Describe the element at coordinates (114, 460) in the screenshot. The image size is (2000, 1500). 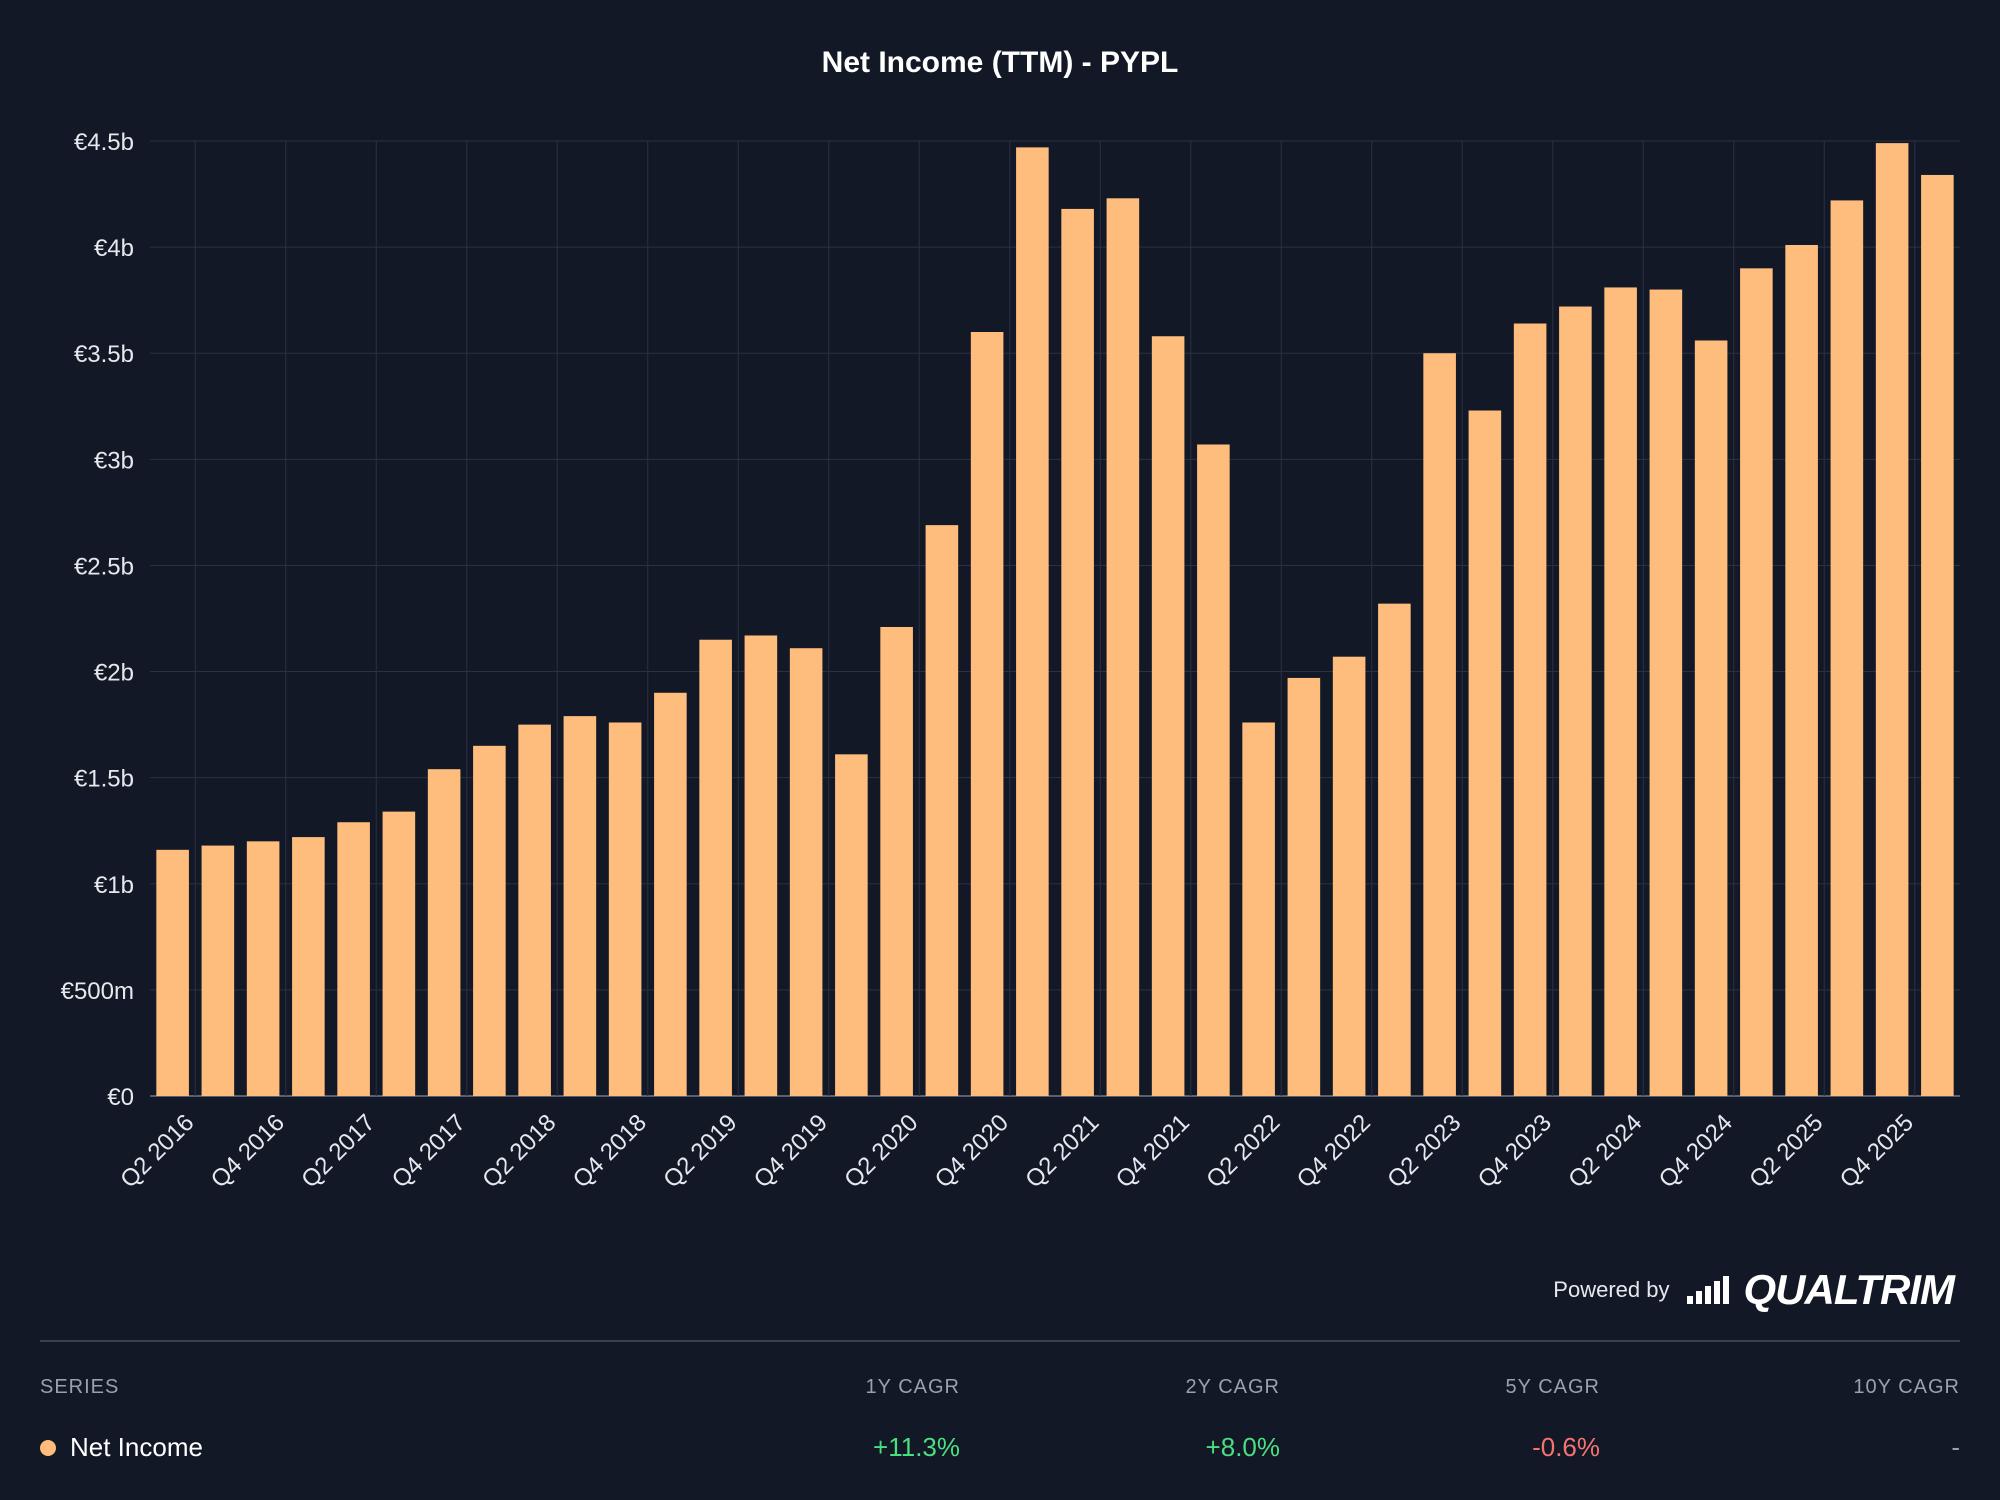
I see `y-tick-label: €3b` at that location.